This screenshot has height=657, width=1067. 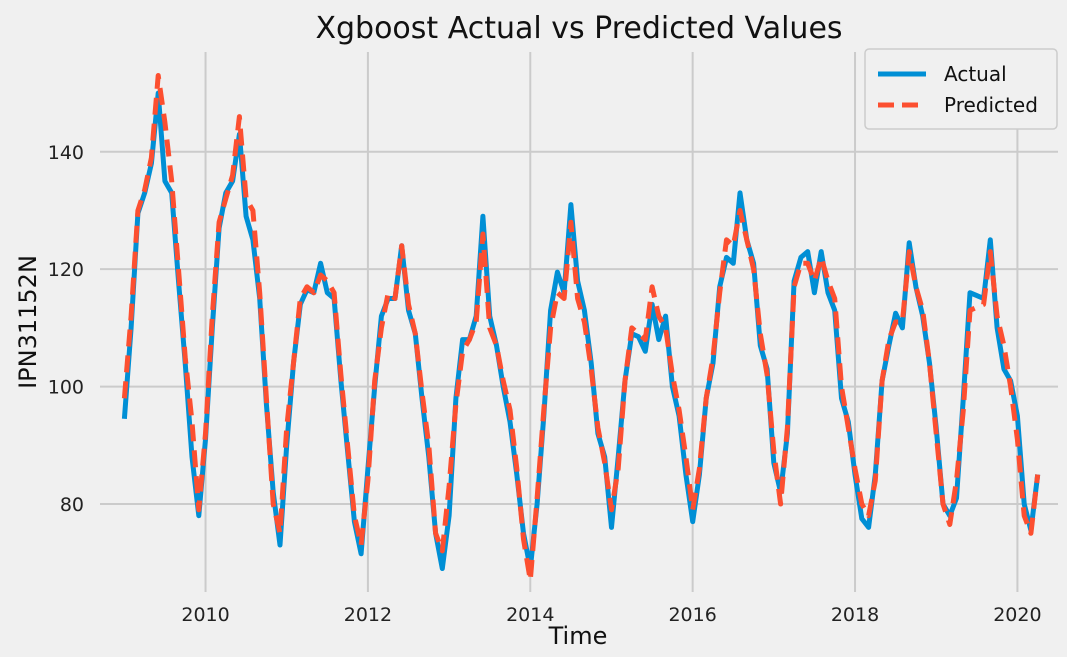 What do you see at coordinates (530, 615) in the screenshot?
I see `x-tick-label: 2014` at bounding box center [530, 615].